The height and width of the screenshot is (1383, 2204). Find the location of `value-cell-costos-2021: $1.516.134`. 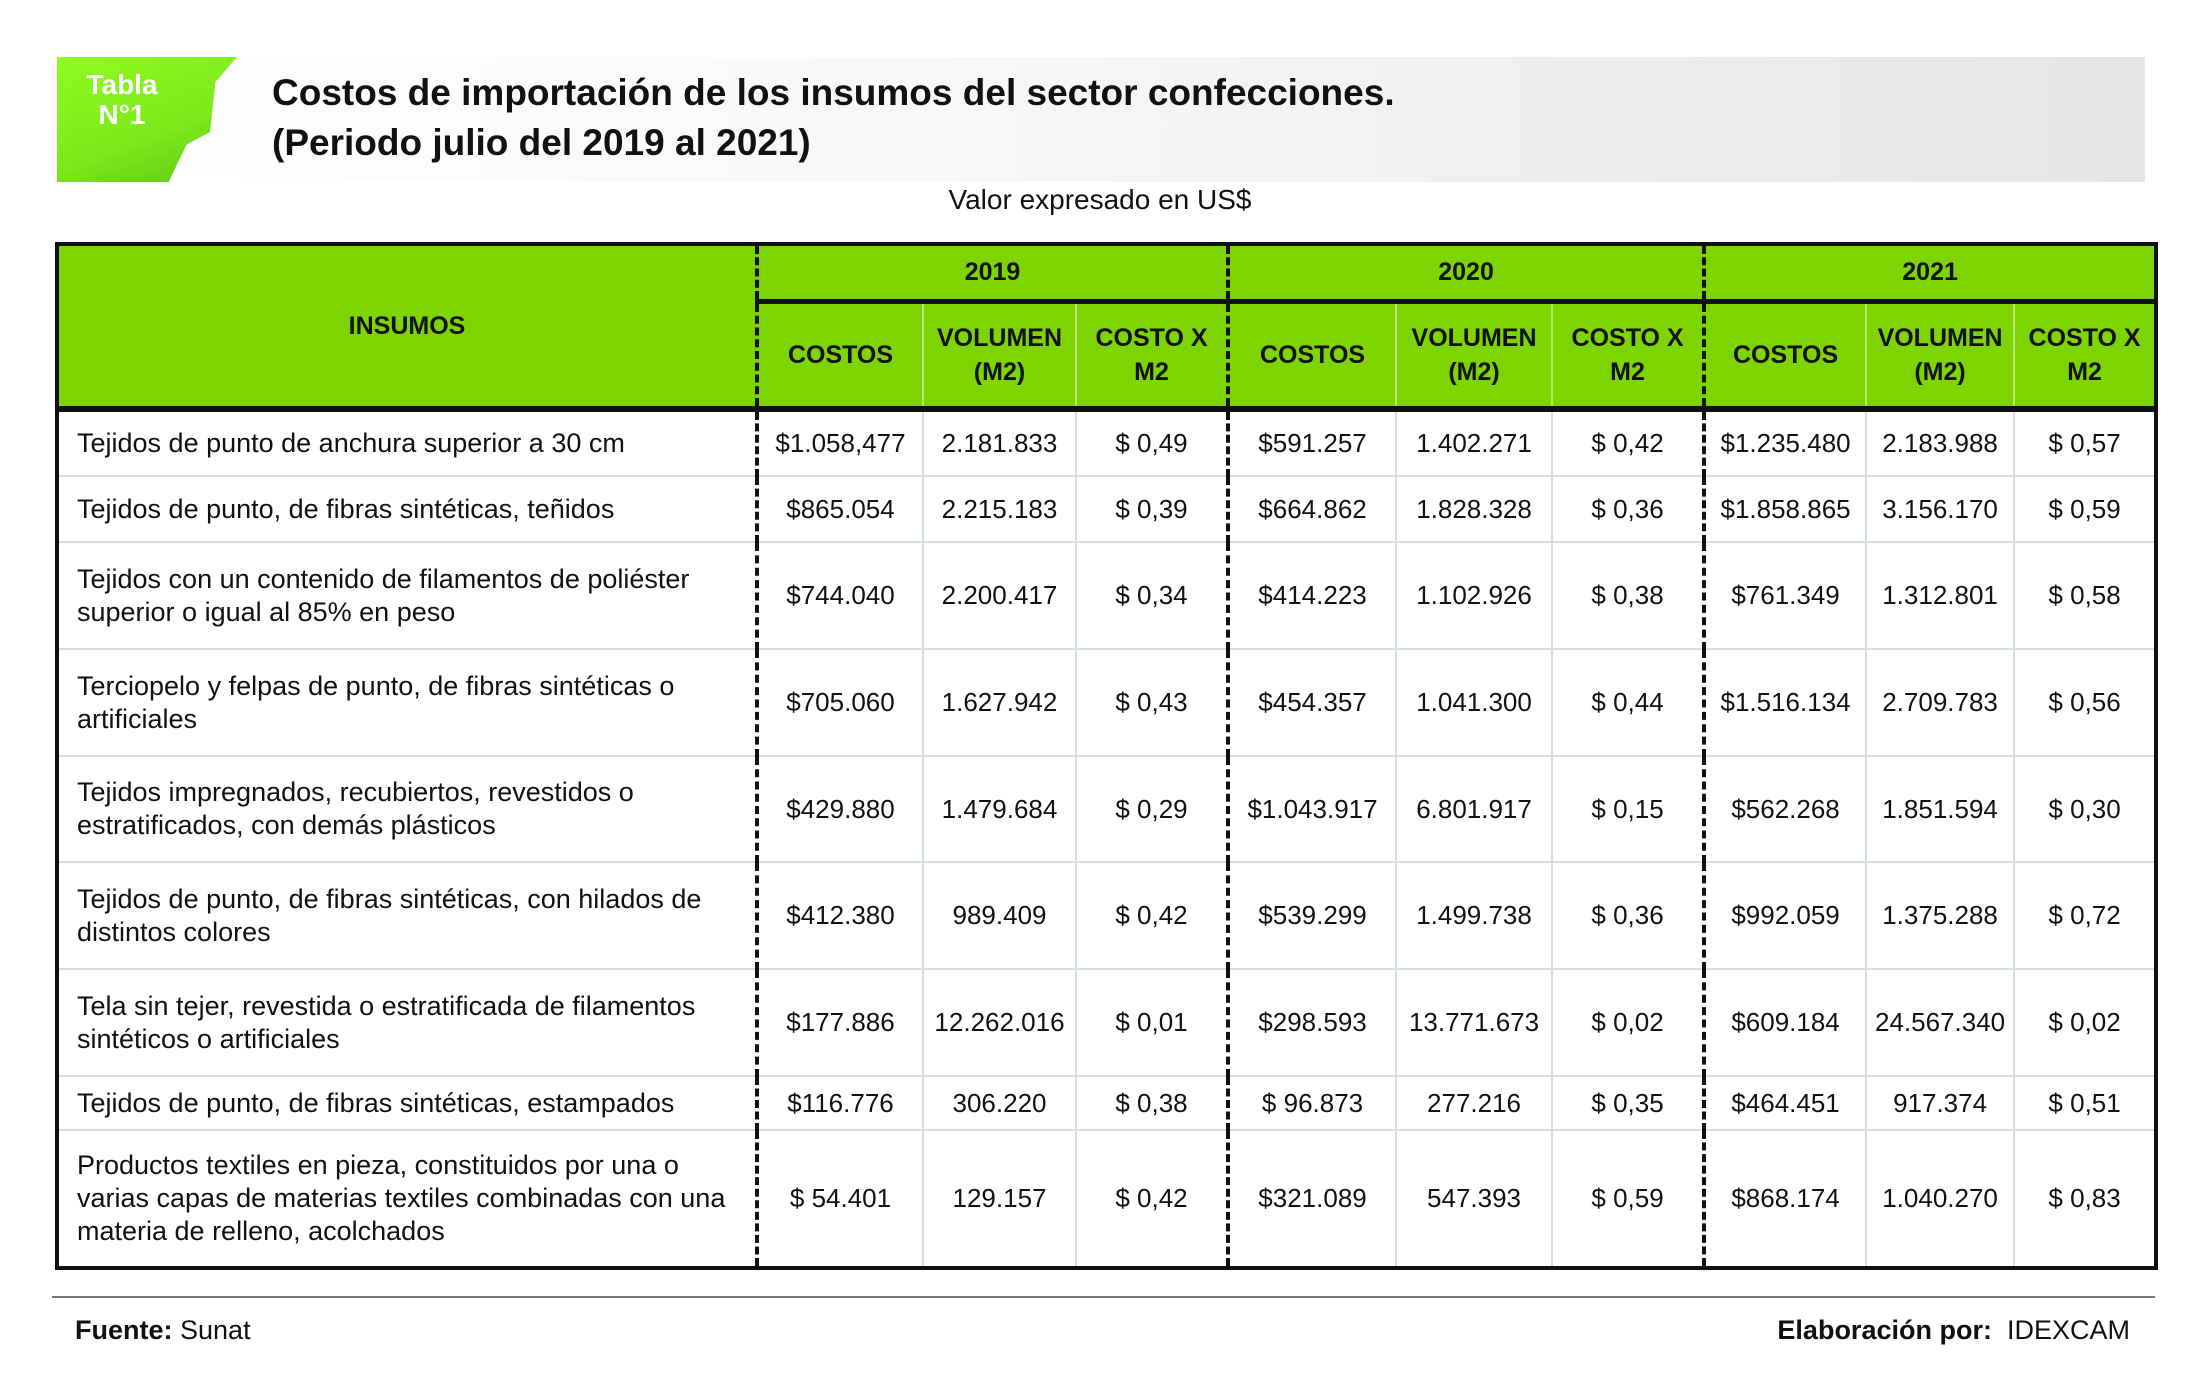

value-cell-costos-2021: $1.516.134 is located at coordinates (1785, 702).